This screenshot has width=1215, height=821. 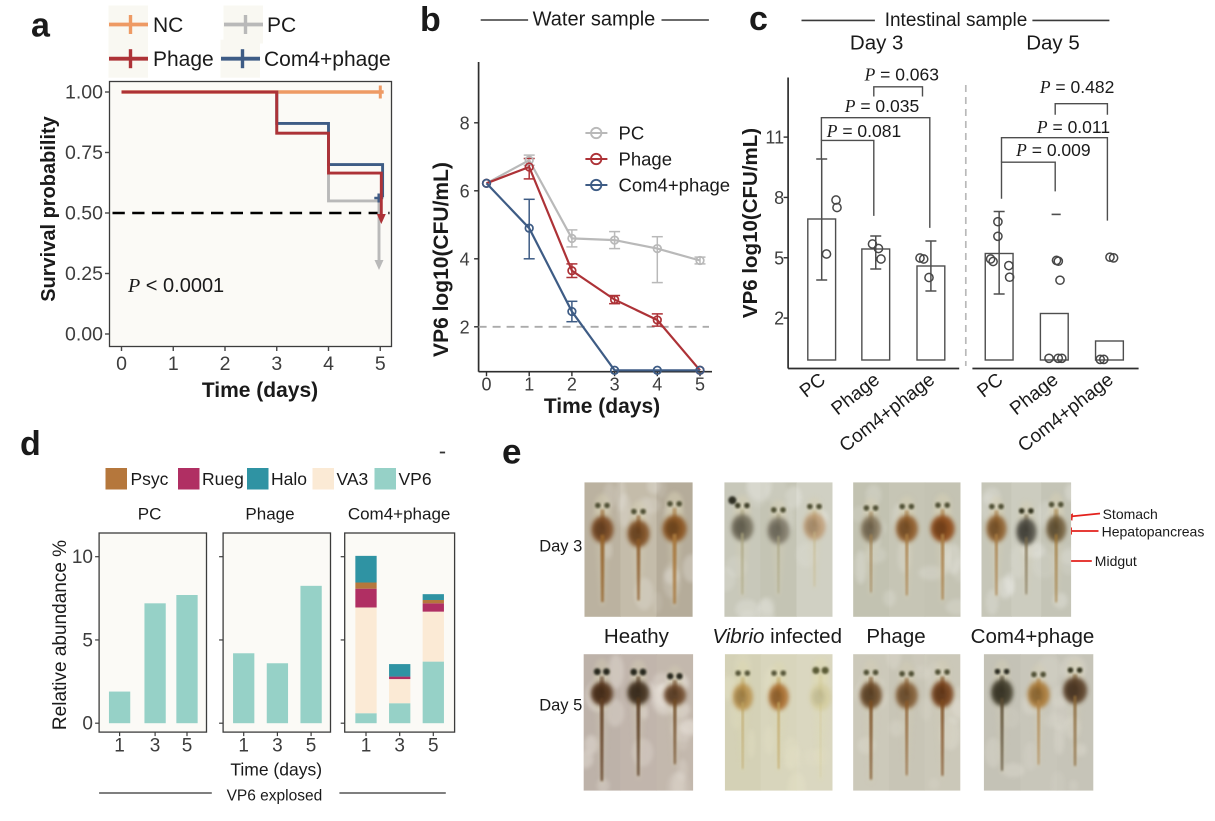 What do you see at coordinates (465, 191) in the screenshot?
I see `svg-text: 6` at bounding box center [465, 191].